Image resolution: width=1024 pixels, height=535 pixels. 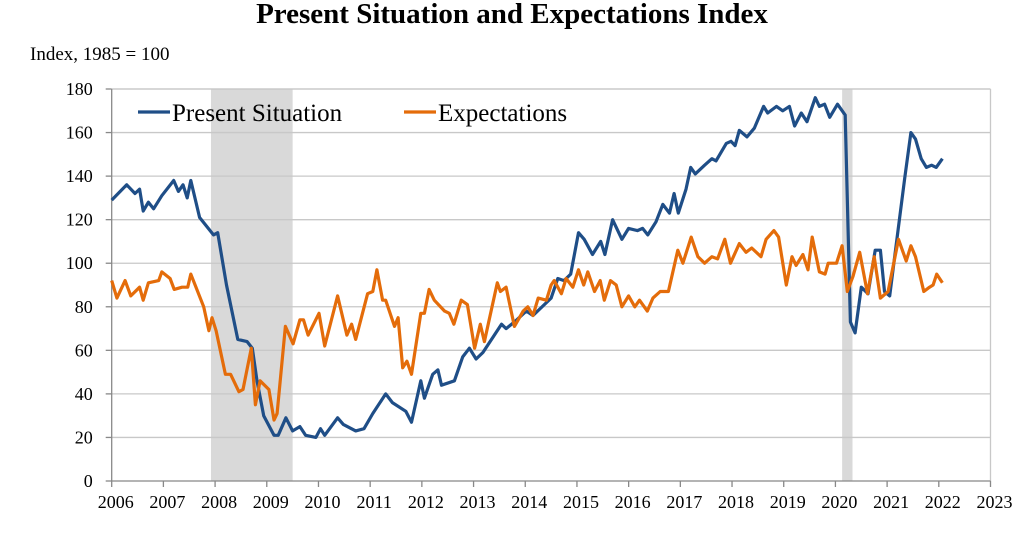 I want to click on x-tick-label: 2016, so click(x=633, y=502).